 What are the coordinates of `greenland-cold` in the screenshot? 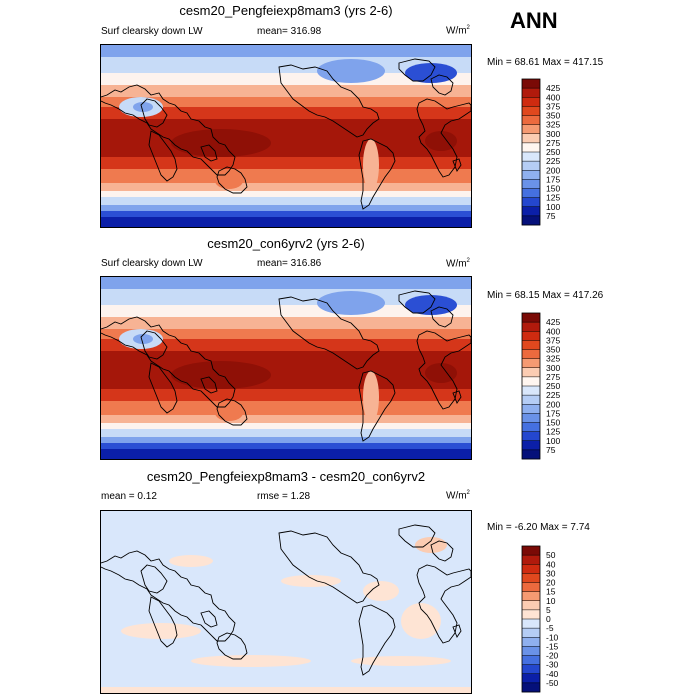 It's located at (431, 73).